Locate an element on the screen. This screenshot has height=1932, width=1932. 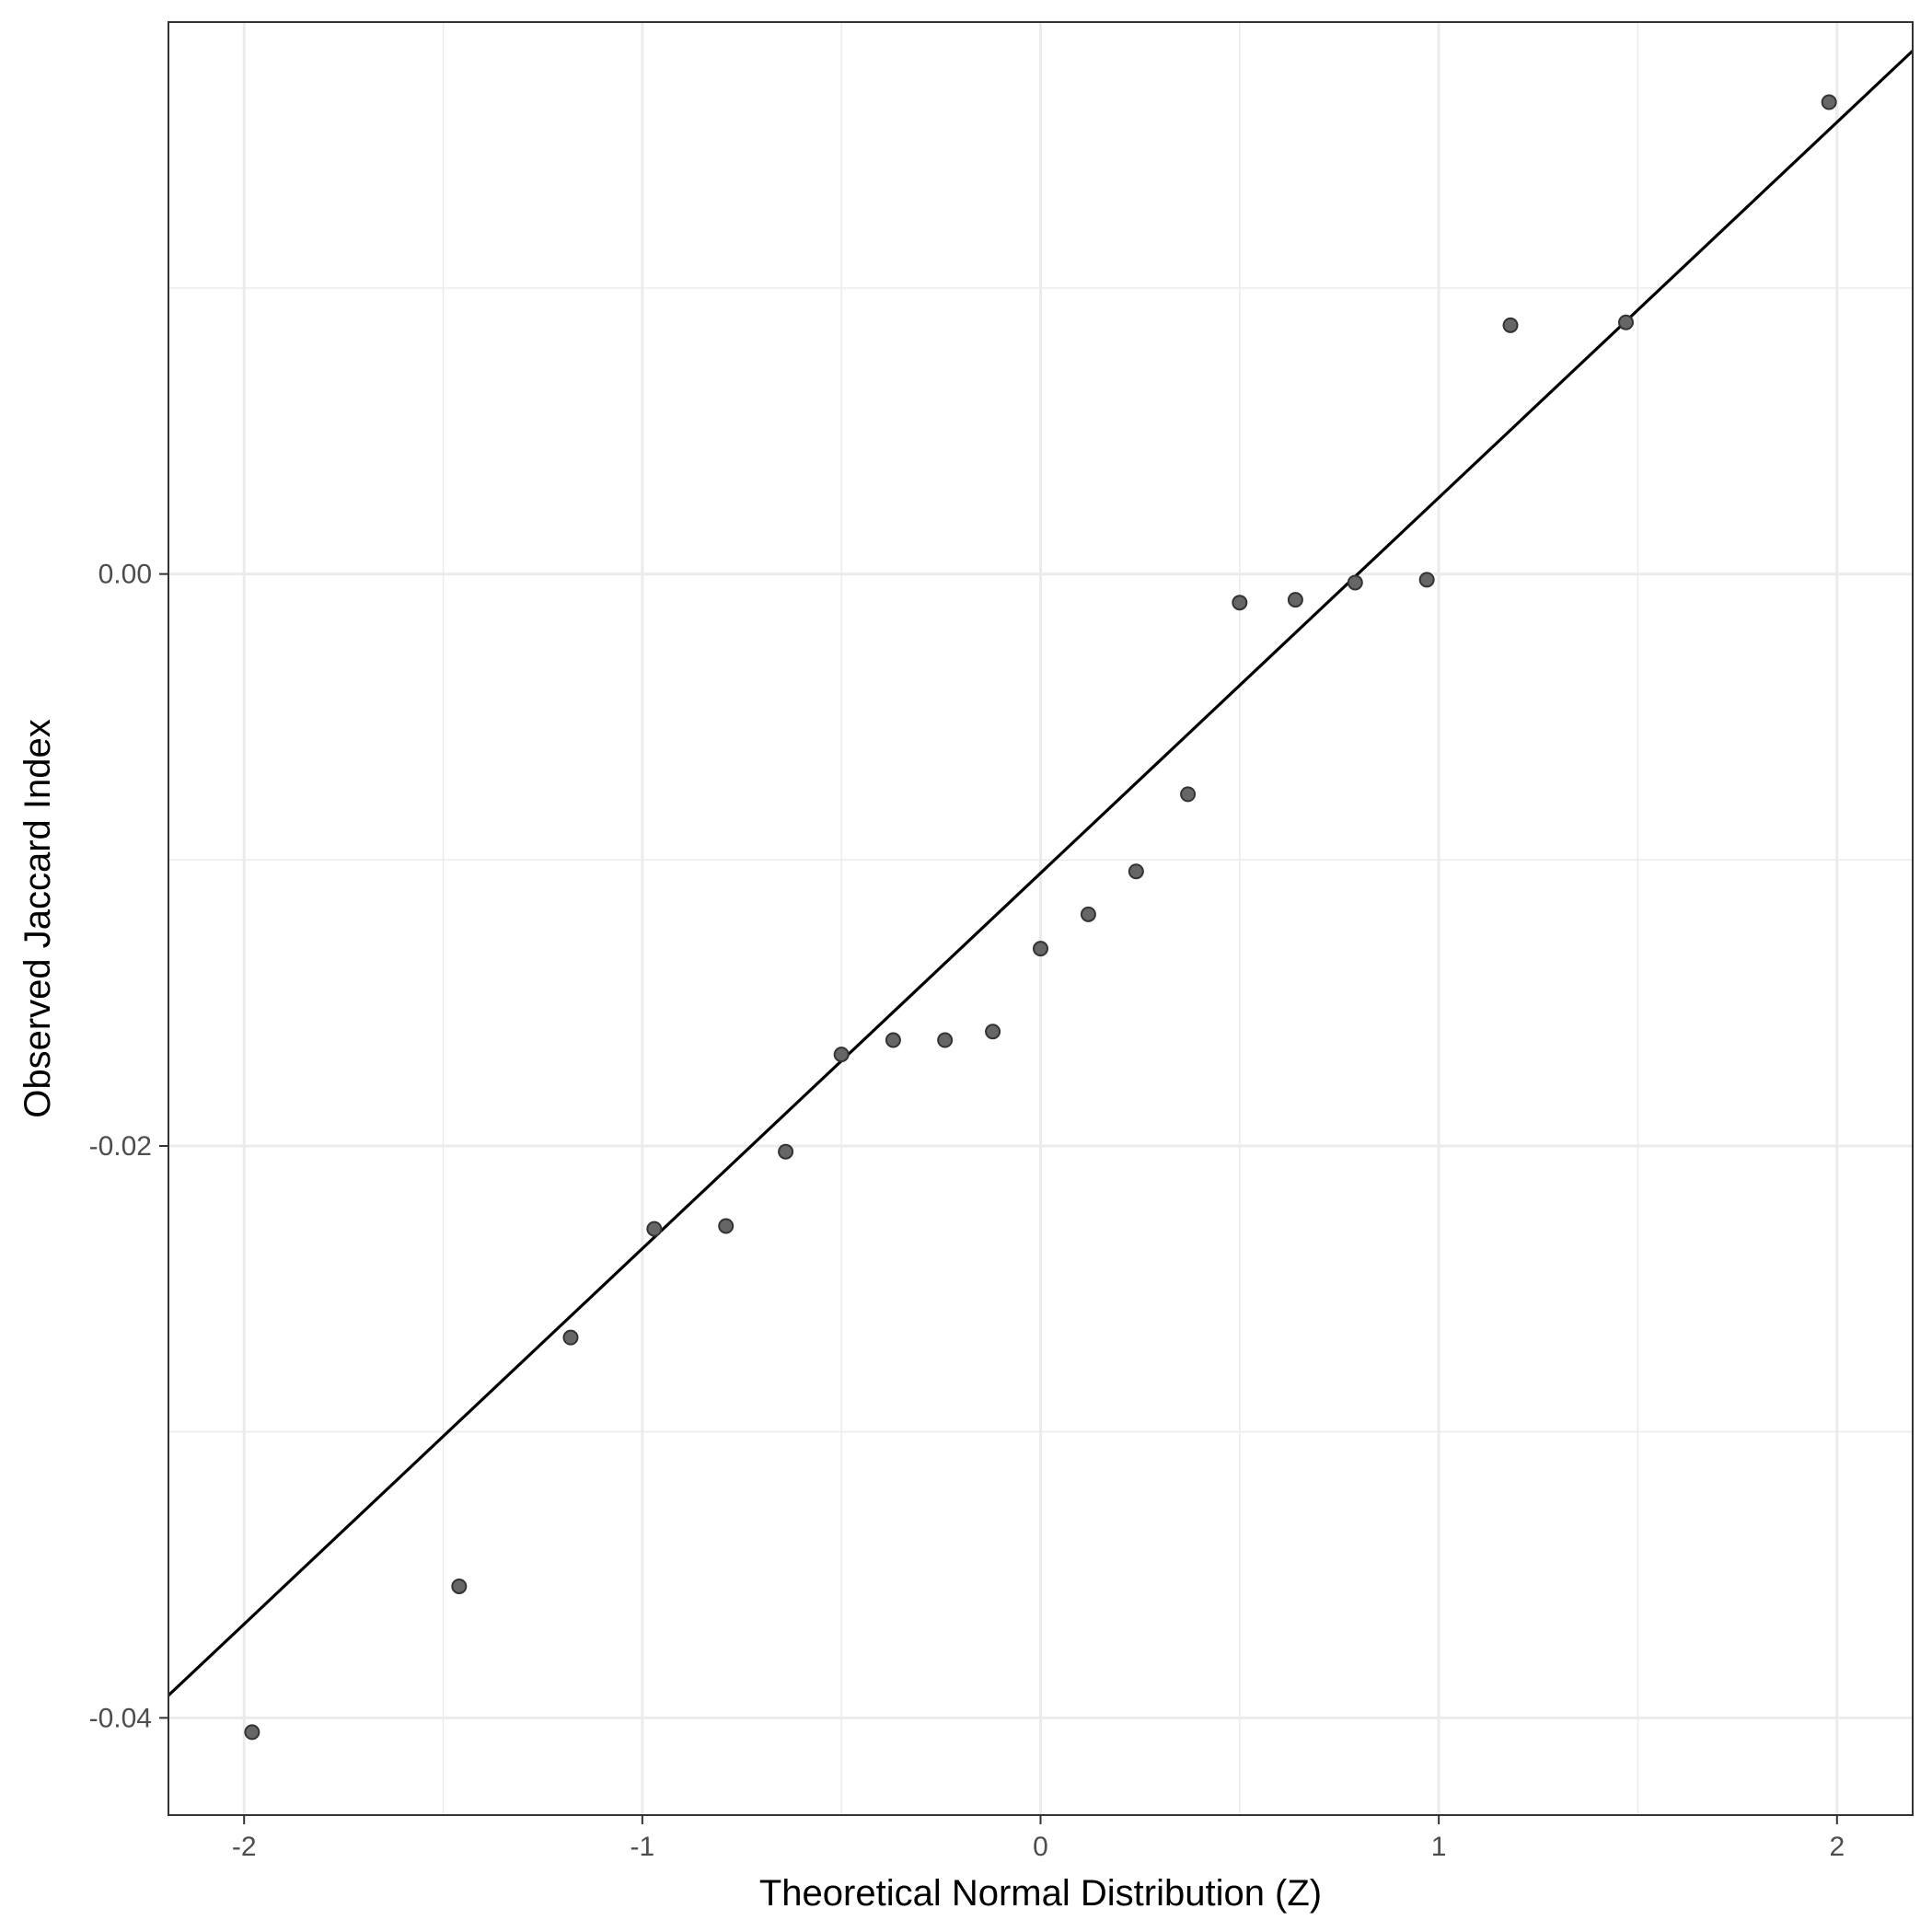
x-axis: -2 -1 0 1 2 is located at coordinates (1038, 1839).